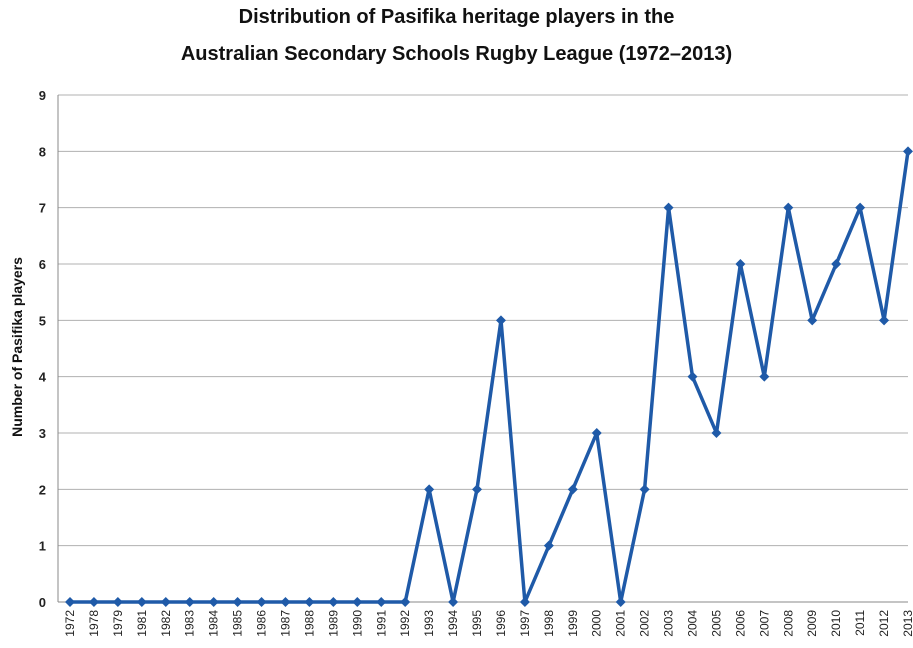 The width and height of the screenshot is (913, 648). I want to click on x-tick-label: 2002, so click(645, 623).